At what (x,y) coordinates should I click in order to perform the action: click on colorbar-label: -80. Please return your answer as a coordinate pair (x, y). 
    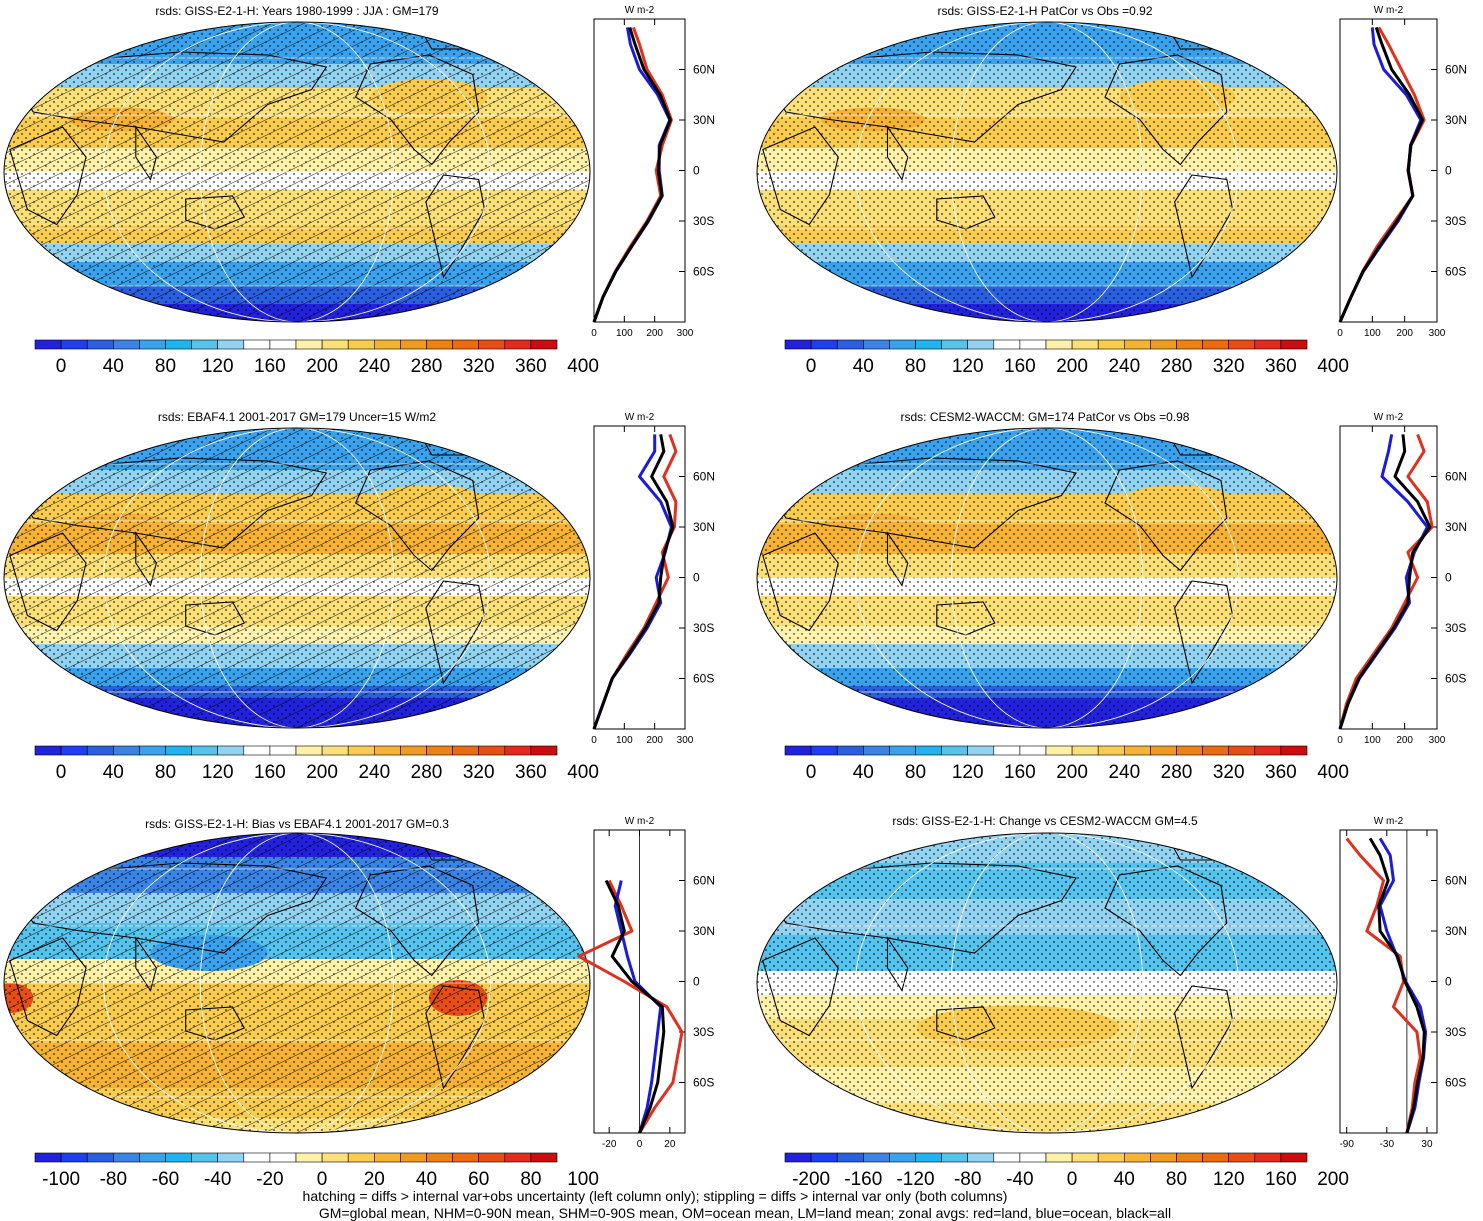
    Looking at the image, I should click on (967, 1179).